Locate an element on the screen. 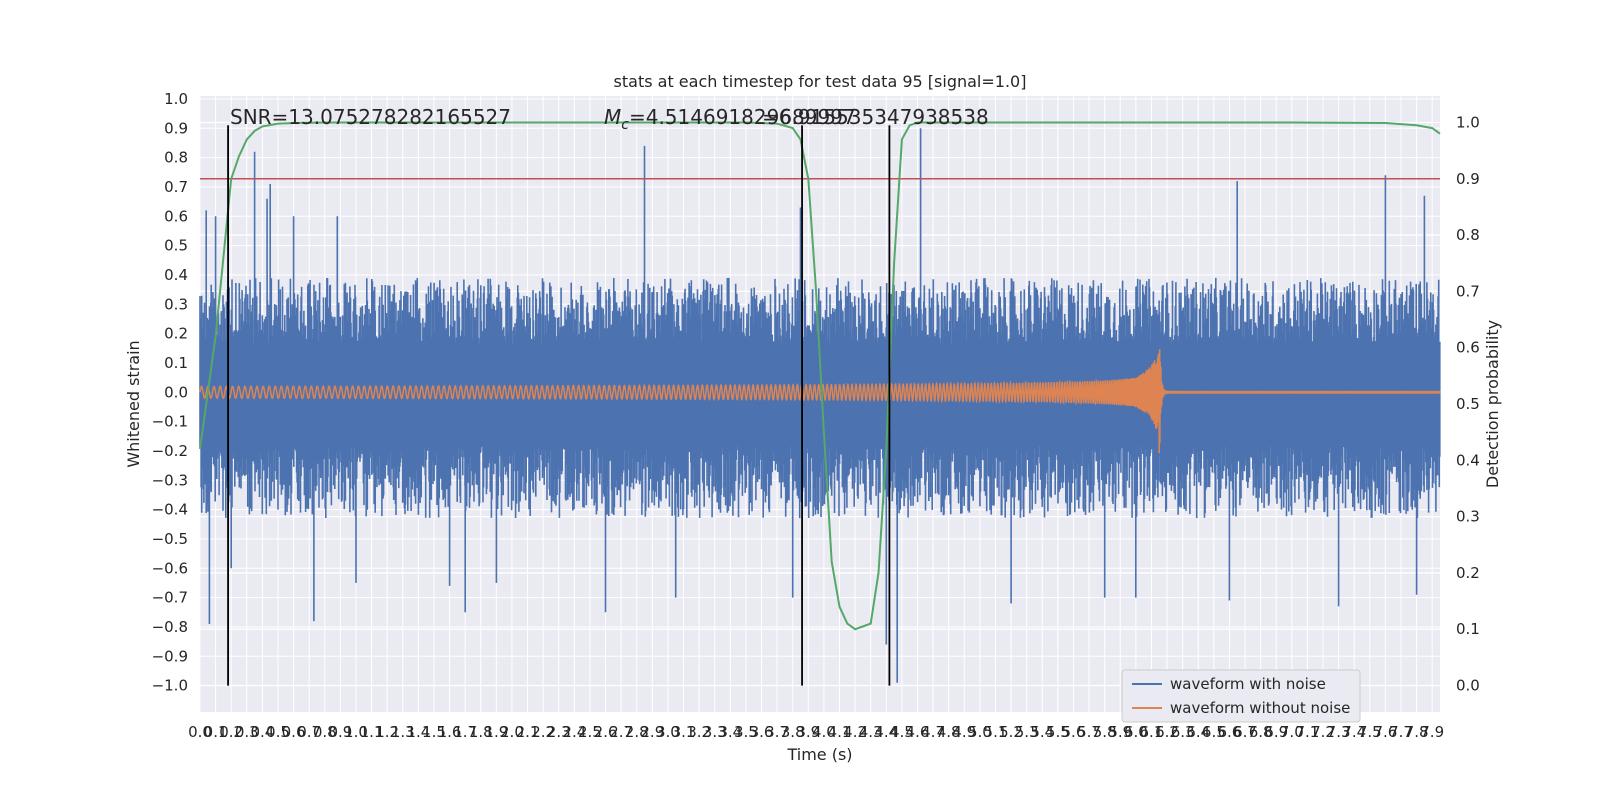  x-tick-label: 3.0 is located at coordinates (668, 732).